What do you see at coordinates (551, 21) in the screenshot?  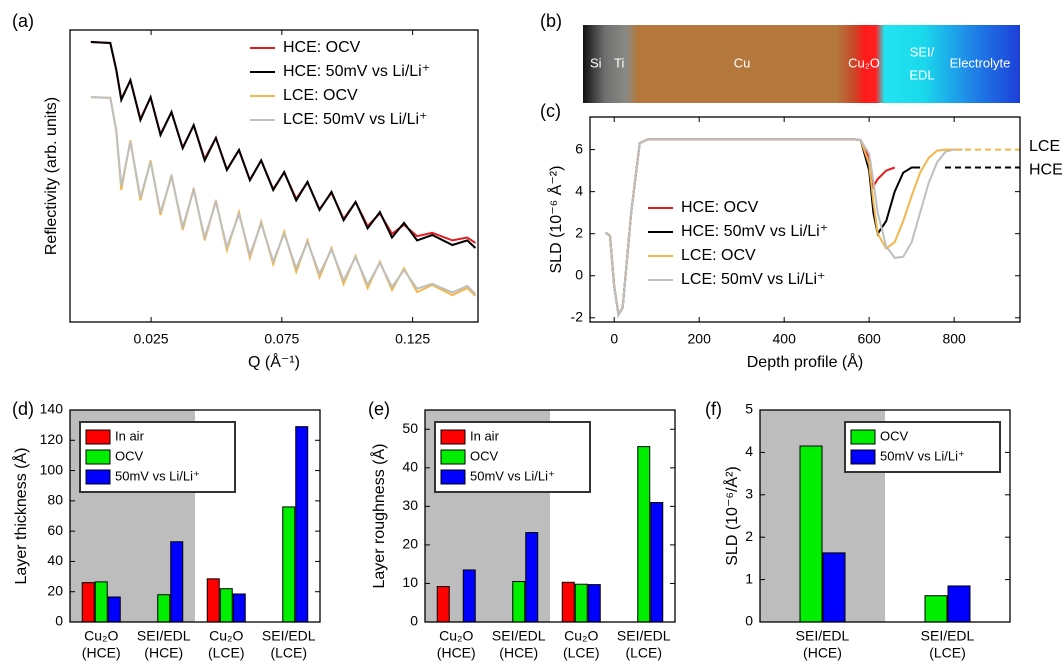 I see `panel-label: (b)` at bounding box center [551, 21].